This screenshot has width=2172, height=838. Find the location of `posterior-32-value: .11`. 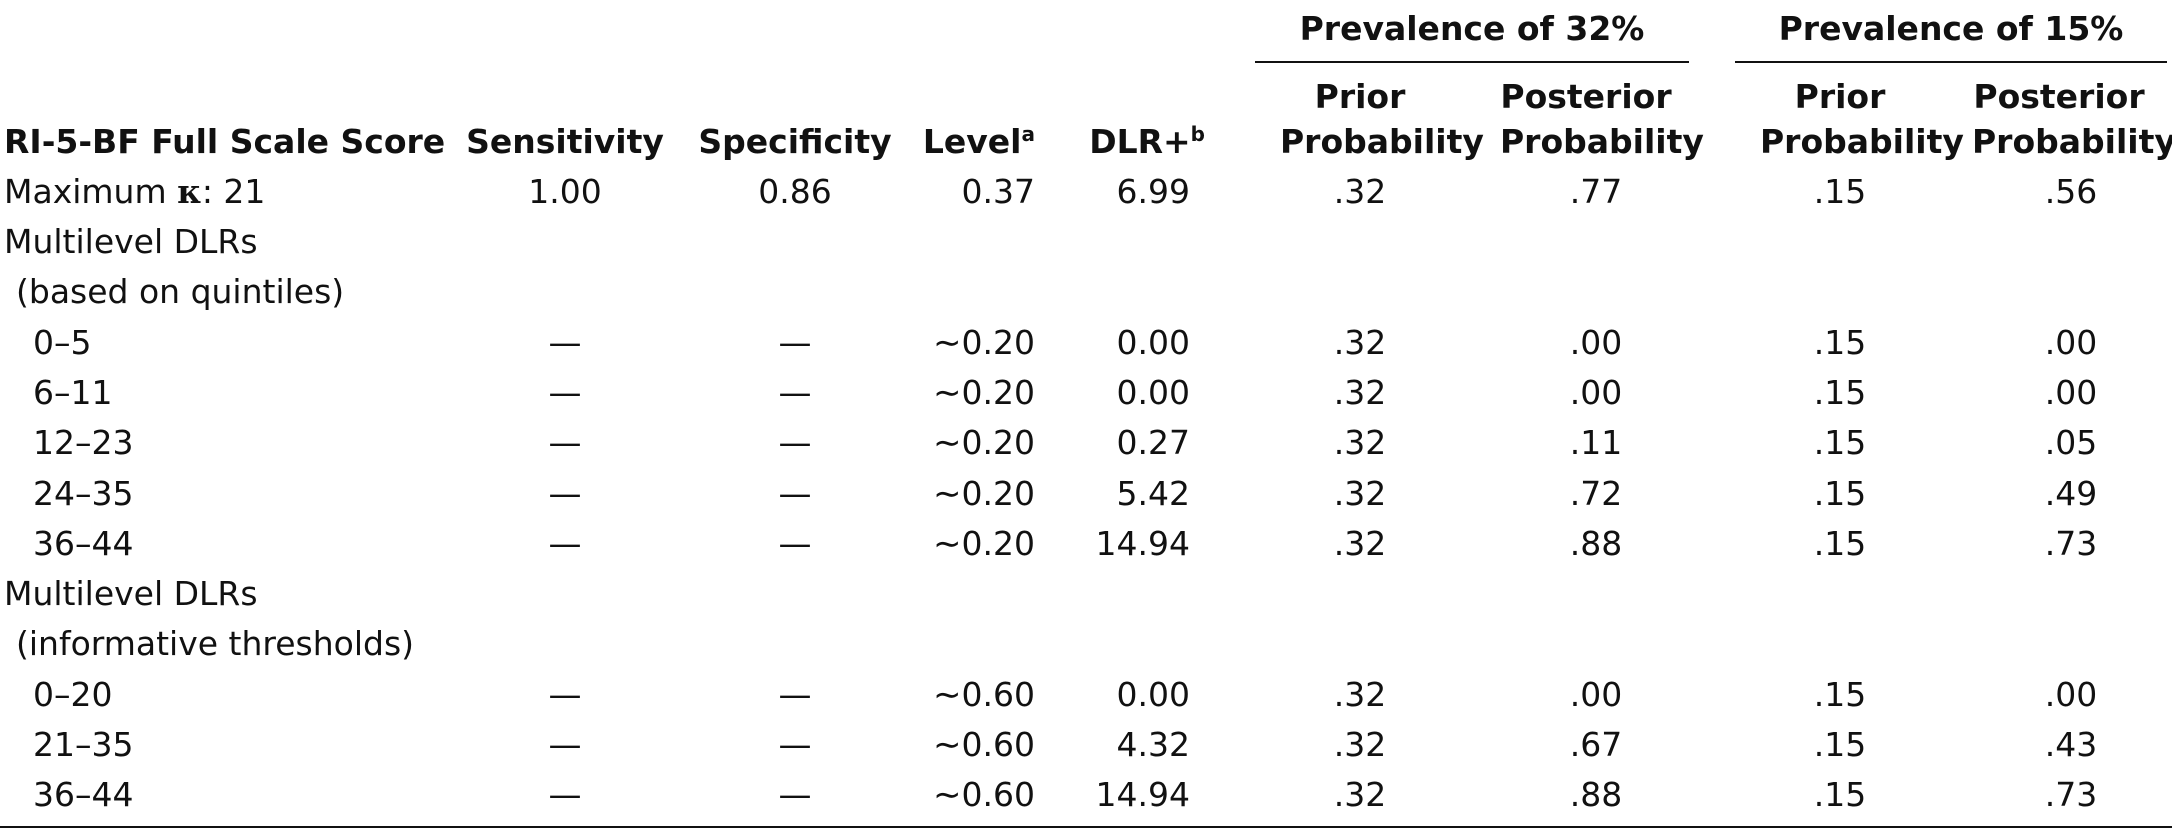

posterior-32-value: .11 is located at coordinates (1596, 442).